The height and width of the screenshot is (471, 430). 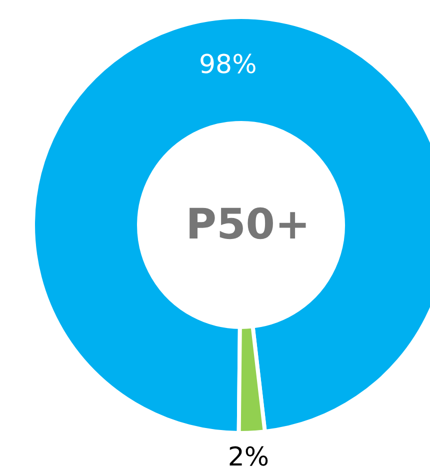 What do you see at coordinates (248, 224) in the screenshot?
I see `text: P50+` at bounding box center [248, 224].